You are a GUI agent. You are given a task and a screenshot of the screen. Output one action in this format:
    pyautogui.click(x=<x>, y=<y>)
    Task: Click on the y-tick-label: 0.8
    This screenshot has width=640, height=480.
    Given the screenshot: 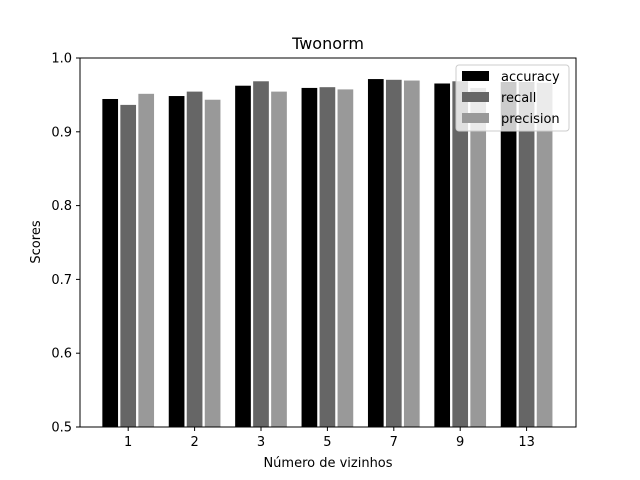 What is the action you would take?
    pyautogui.click(x=61, y=206)
    